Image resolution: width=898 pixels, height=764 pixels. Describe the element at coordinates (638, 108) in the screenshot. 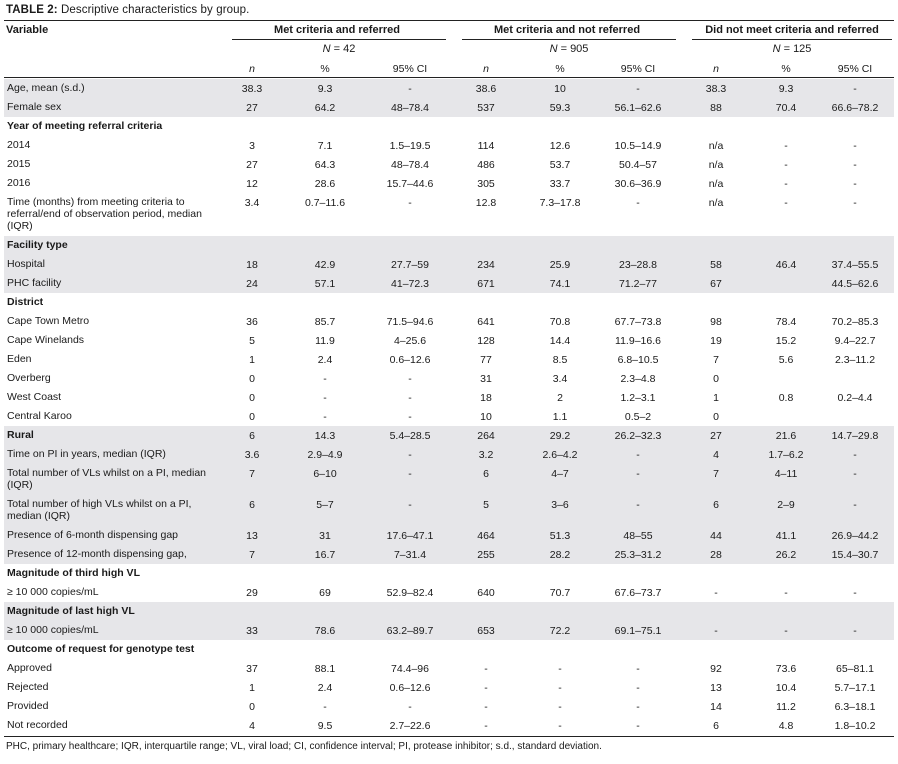

I see `table-cell: 56.1–62.6` at that location.